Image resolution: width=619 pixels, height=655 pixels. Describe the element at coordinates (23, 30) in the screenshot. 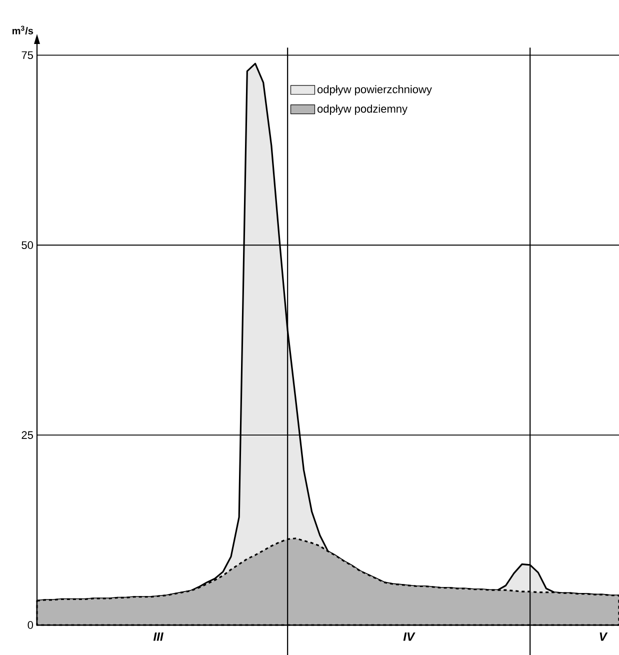

I see `y-axis-title: m$^{3}$/s` at that location.